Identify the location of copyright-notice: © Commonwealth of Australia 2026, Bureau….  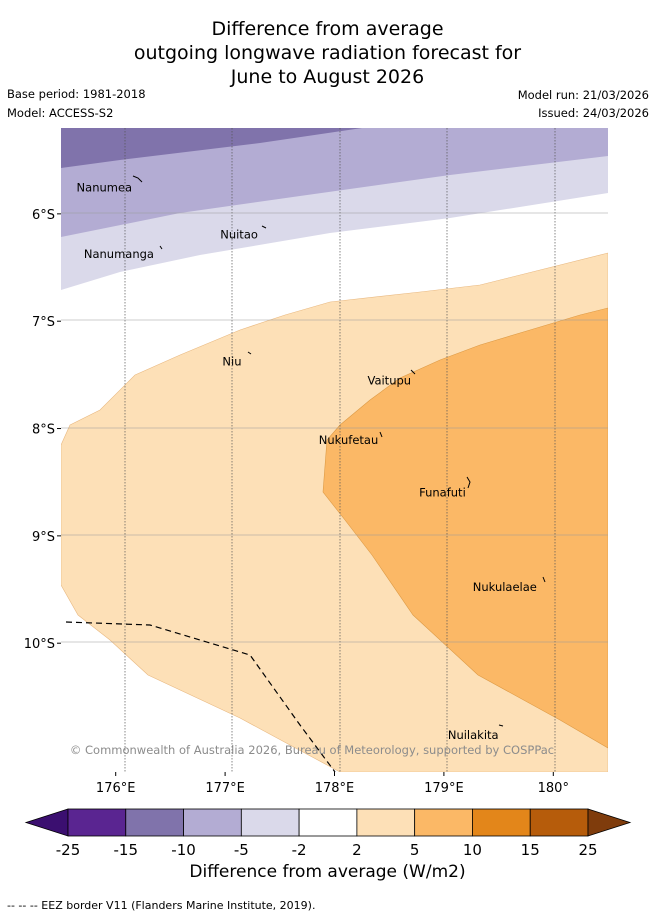
(312, 750).